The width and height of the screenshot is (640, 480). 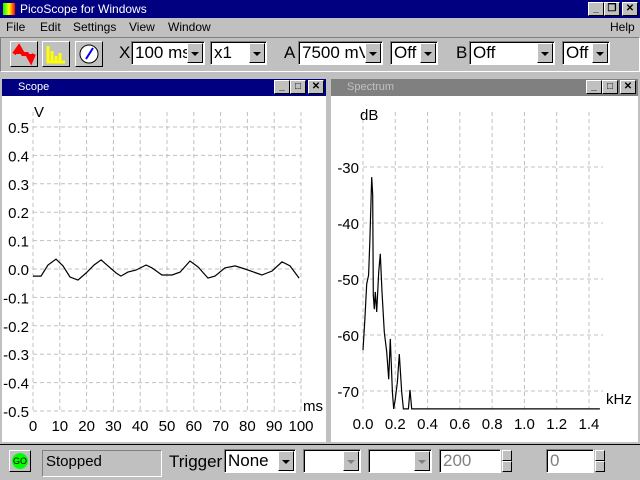 I want to click on spectrum-maximize-button: □, so click(x=610, y=87).